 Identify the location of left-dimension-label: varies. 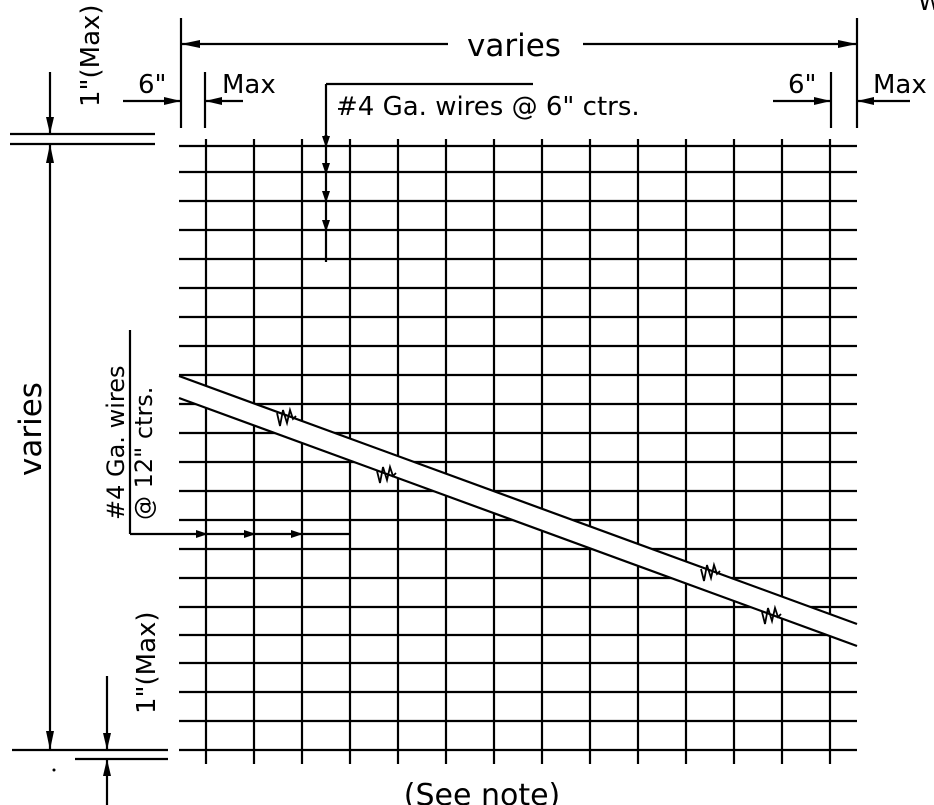
(31, 429).